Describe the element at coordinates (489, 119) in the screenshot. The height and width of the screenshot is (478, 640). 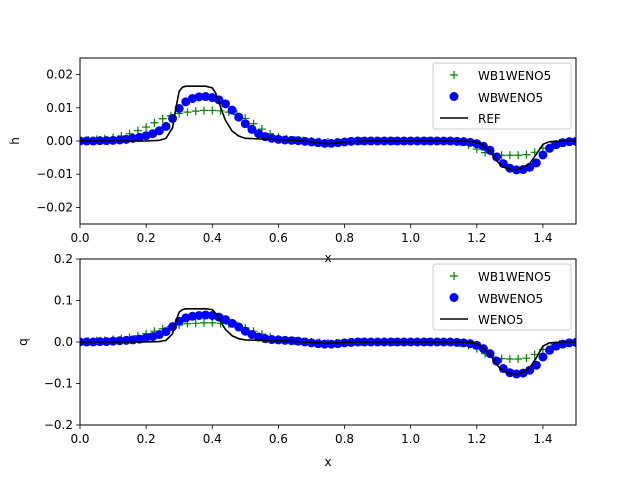
I see `top-legend-label-2: REF` at that location.